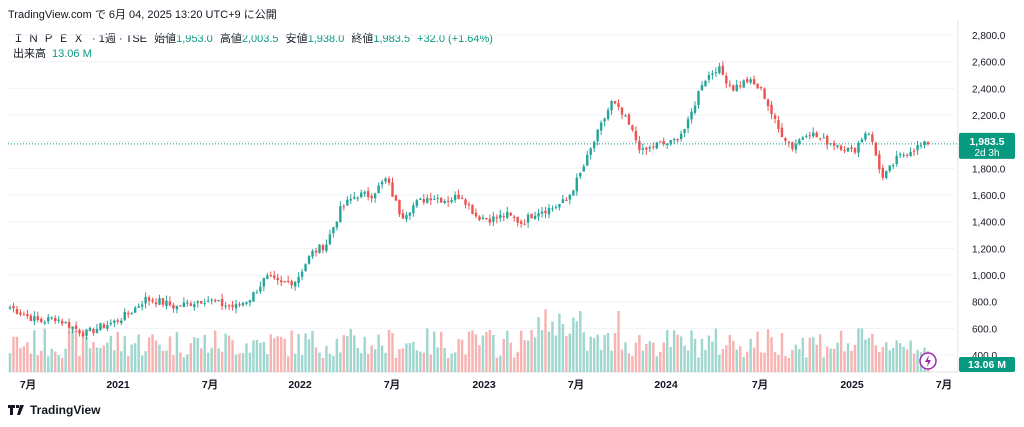 This screenshot has width=1024, height=427. I want to click on close-label: 終値, so click(362, 39).